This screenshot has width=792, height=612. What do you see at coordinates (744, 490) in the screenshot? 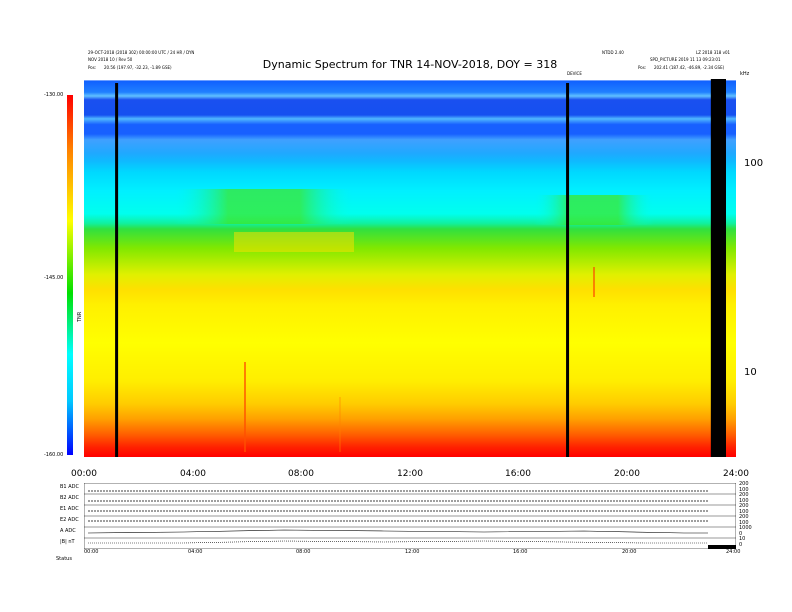
I see `lower-right-tick-2: 100` at bounding box center [744, 490].